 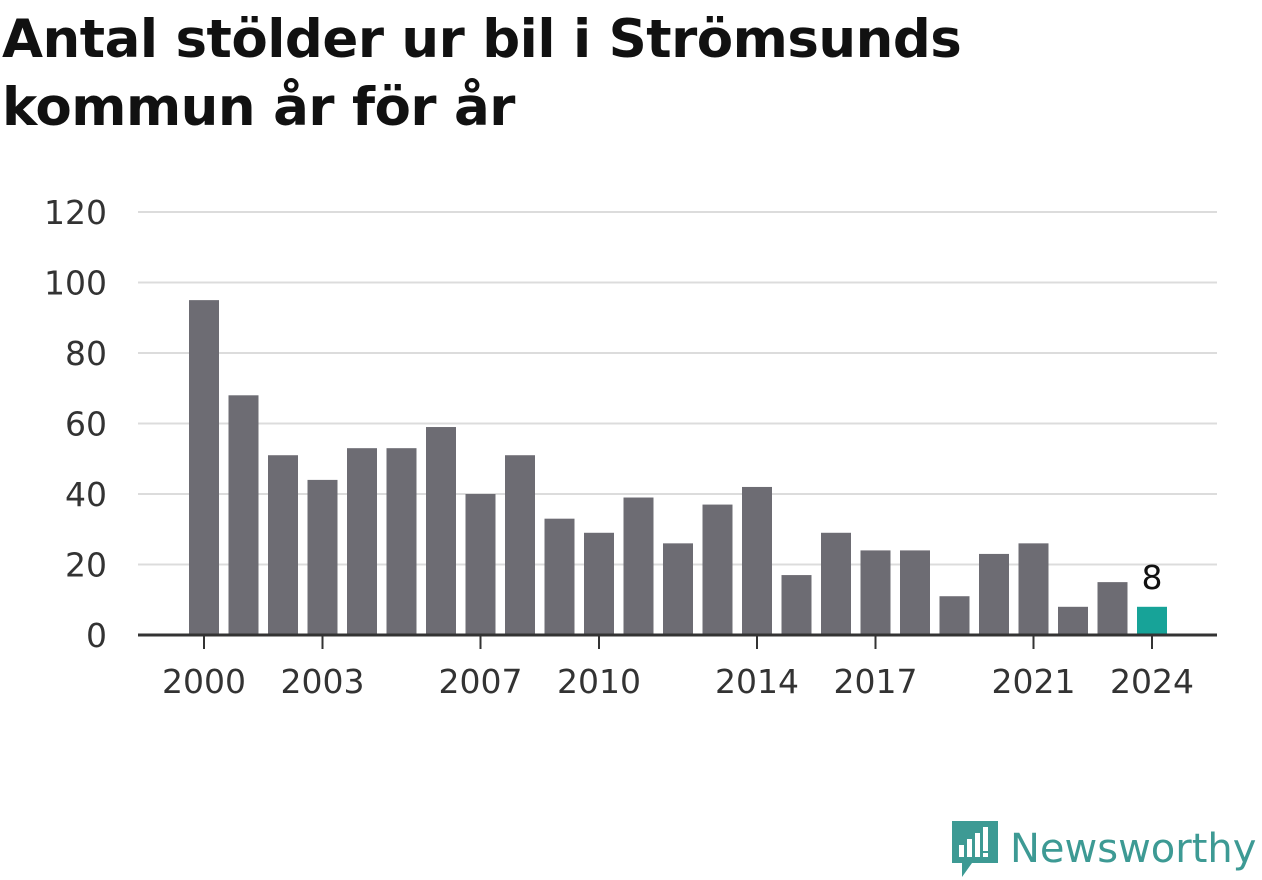 What do you see at coordinates (599, 681) in the screenshot?
I see `x-tick-label: 2010` at bounding box center [599, 681].